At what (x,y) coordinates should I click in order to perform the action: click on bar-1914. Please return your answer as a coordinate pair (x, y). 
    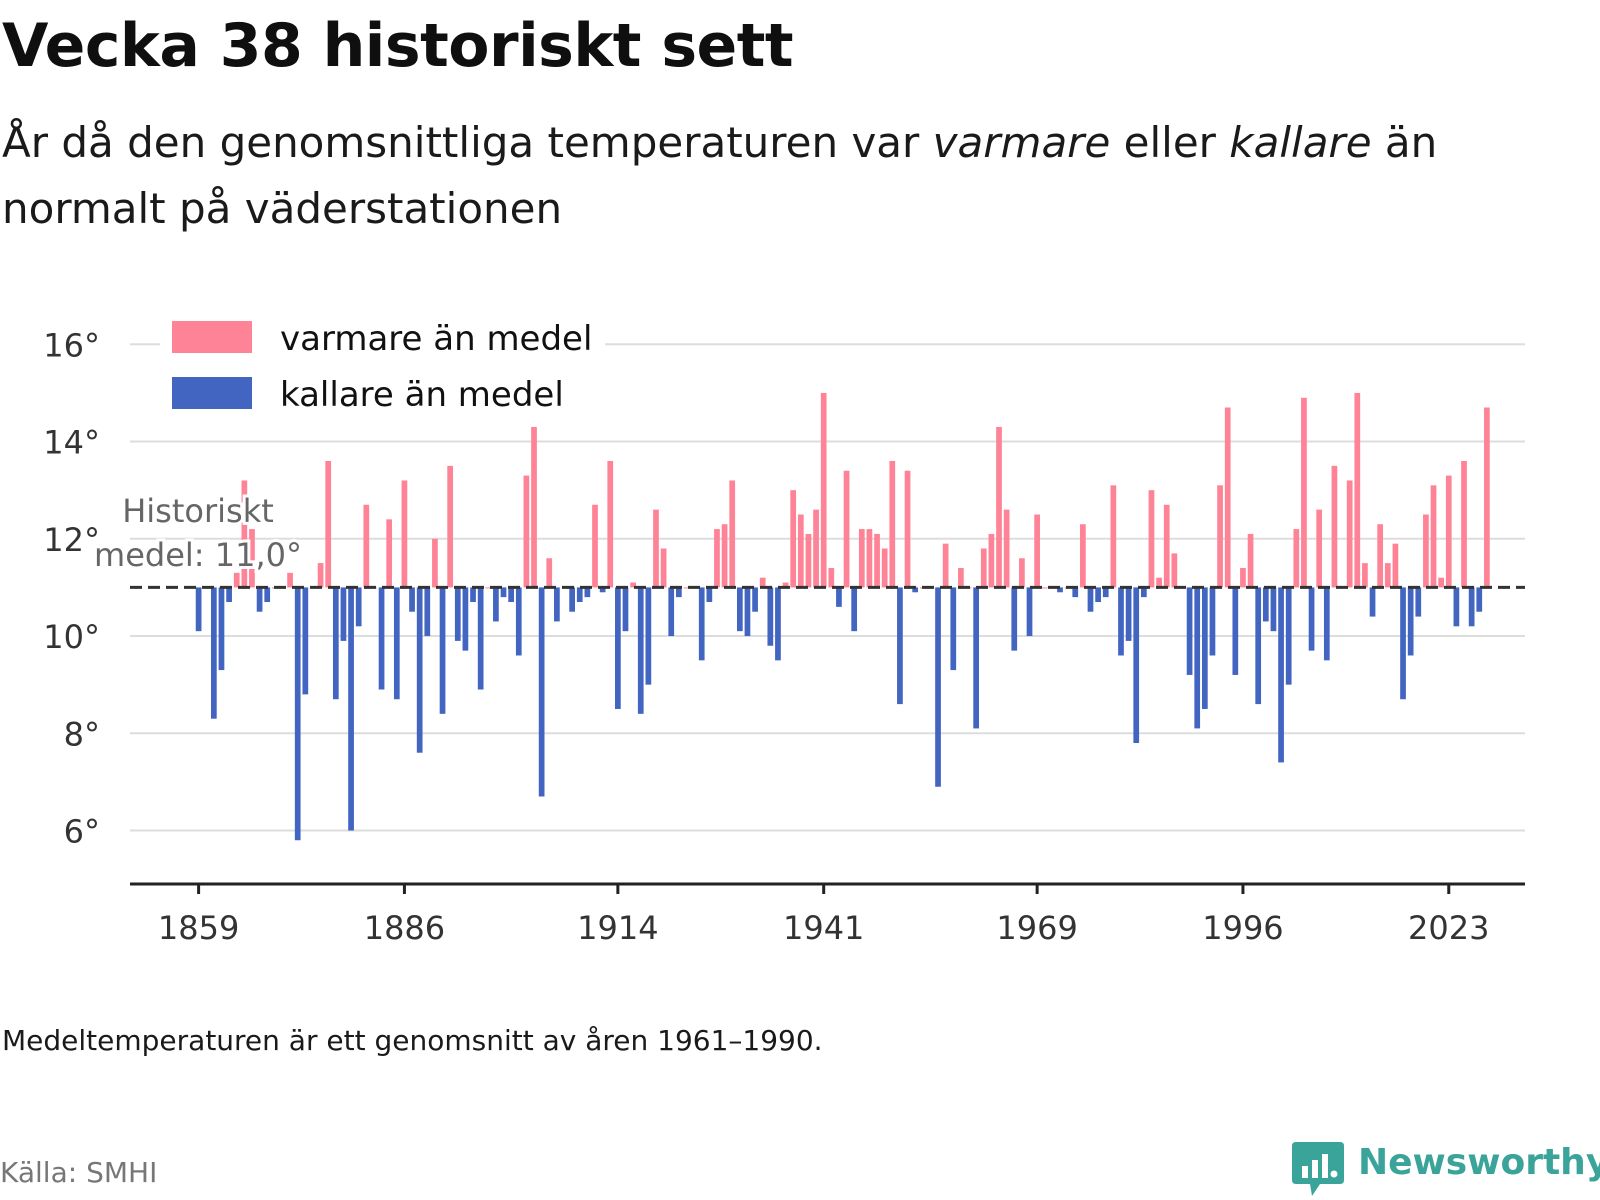
    Looking at the image, I should click on (618, 648).